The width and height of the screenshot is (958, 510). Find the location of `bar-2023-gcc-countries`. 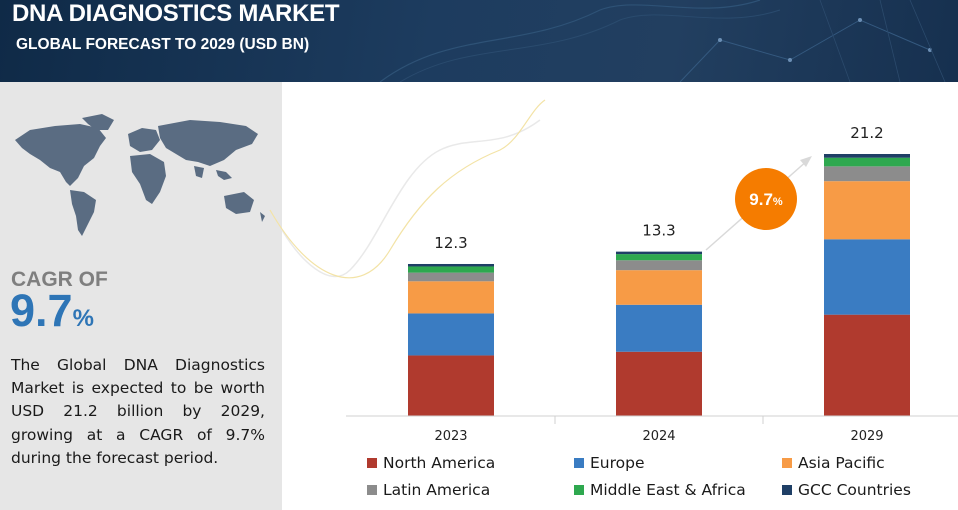

bar-2023-gcc-countries is located at coordinates (451, 265).